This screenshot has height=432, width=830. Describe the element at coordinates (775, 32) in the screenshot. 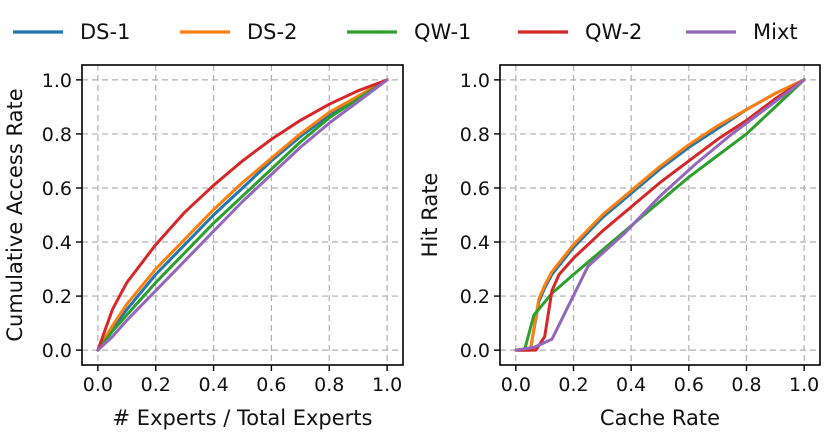

I see `legend-label: Mixt` at that location.